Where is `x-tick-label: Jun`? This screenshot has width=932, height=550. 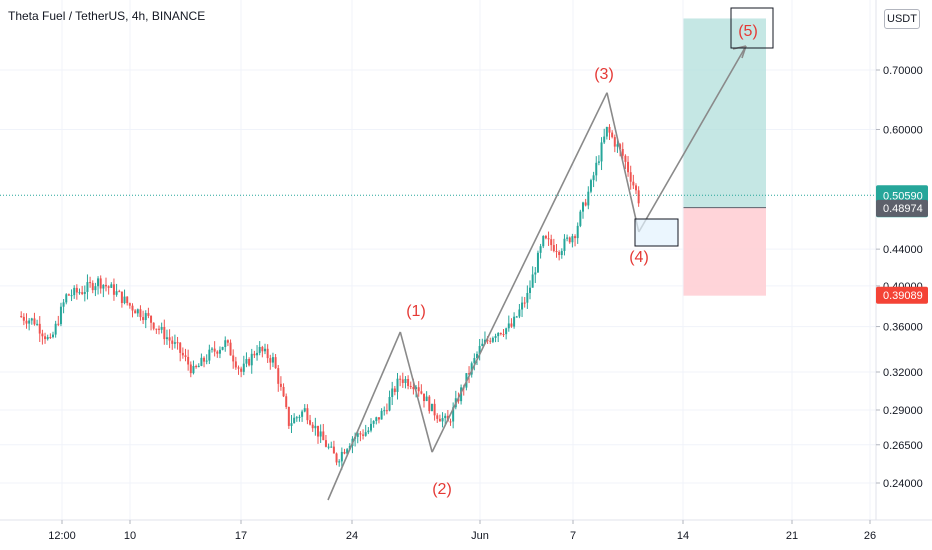
x-tick-label: Jun is located at coordinates (480, 536).